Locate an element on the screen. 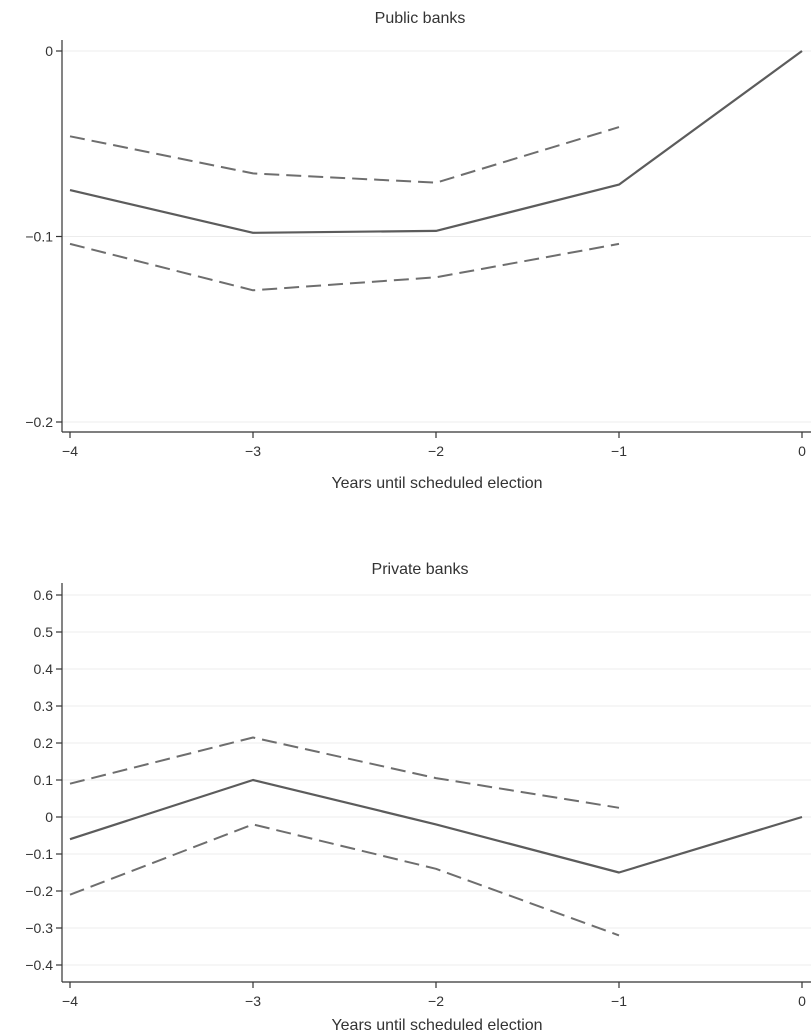 This screenshot has width=811, height=1035. y-tick-label: 0.4 is located at coordinates (44, 669).